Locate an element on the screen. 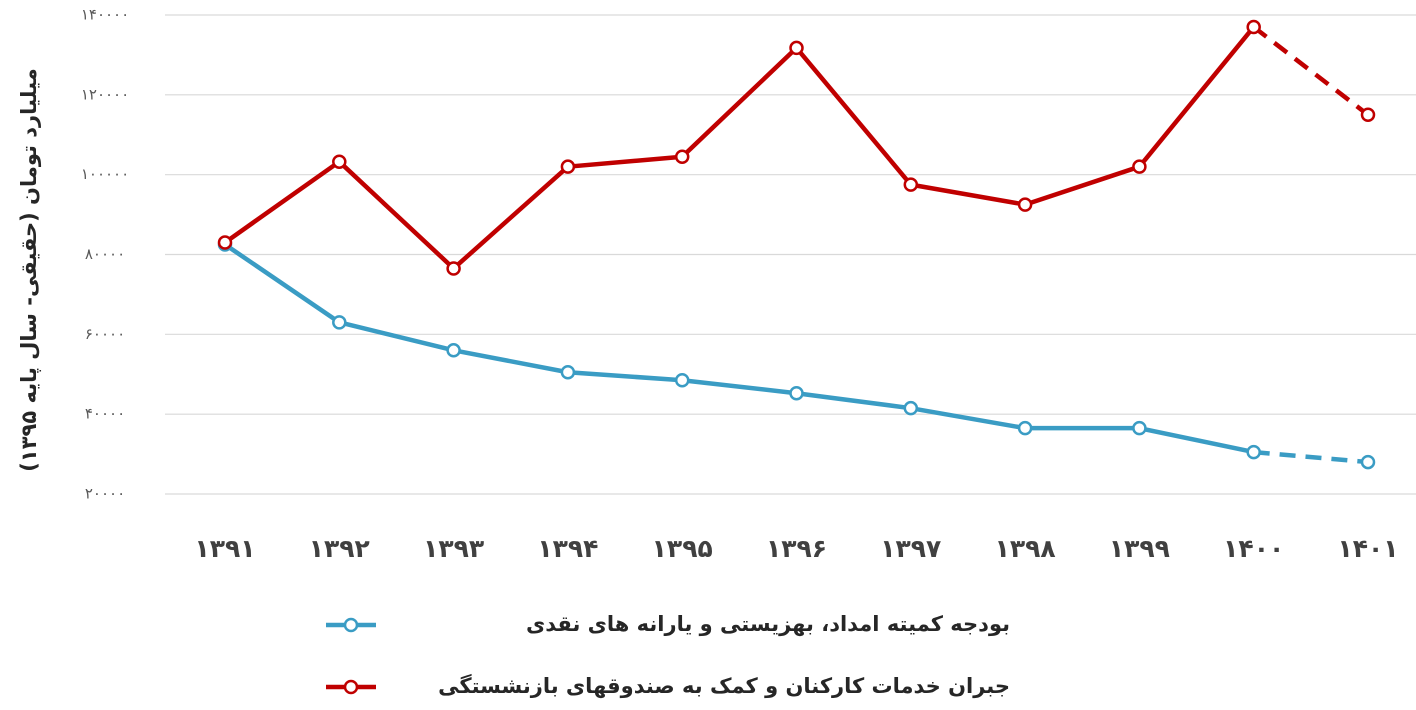 The width and height of the screenshot is (1416, 710). x-tick-label: ۱۳۹۴ is located at coordinates (567, 548).